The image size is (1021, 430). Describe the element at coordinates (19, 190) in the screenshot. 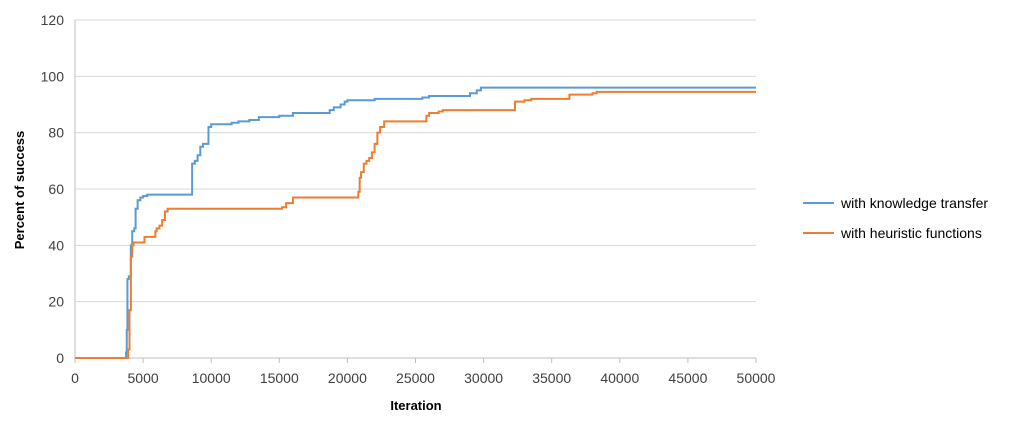

I see `y-axis-title: Percent of success` at that location.